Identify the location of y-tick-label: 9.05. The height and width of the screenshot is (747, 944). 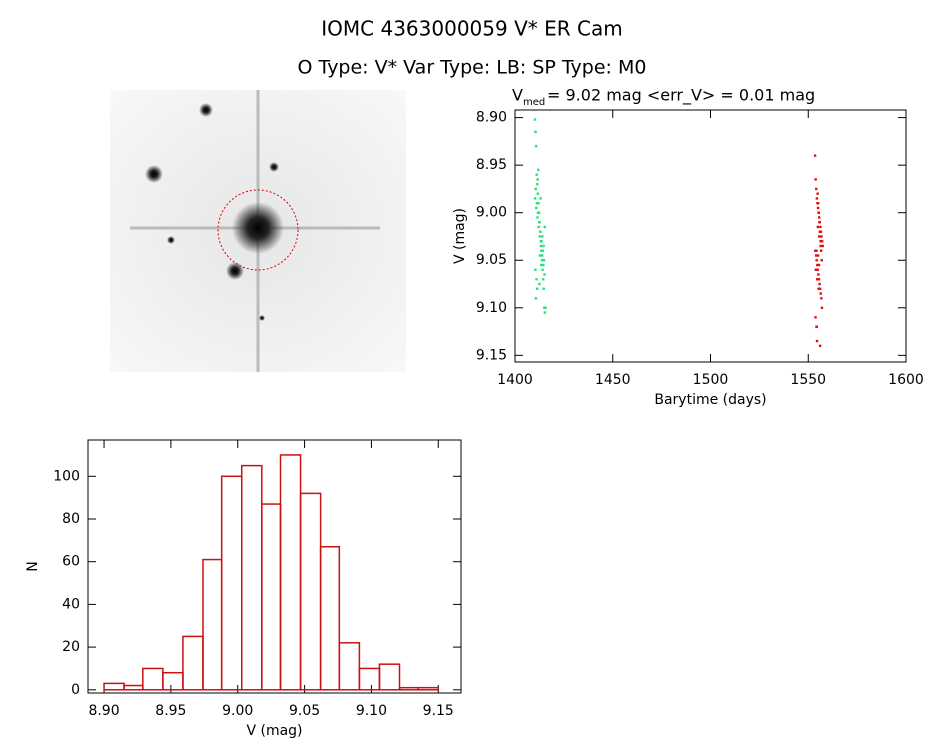
(491, 260).